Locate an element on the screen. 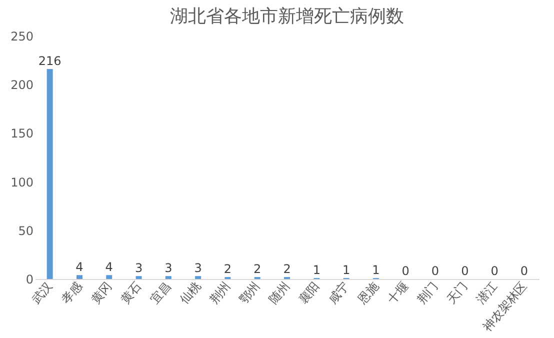 Image resolution: width=554 pixels, height=338 pixels. x-tick-label: 荆门 is located at coordinates (427, 292).